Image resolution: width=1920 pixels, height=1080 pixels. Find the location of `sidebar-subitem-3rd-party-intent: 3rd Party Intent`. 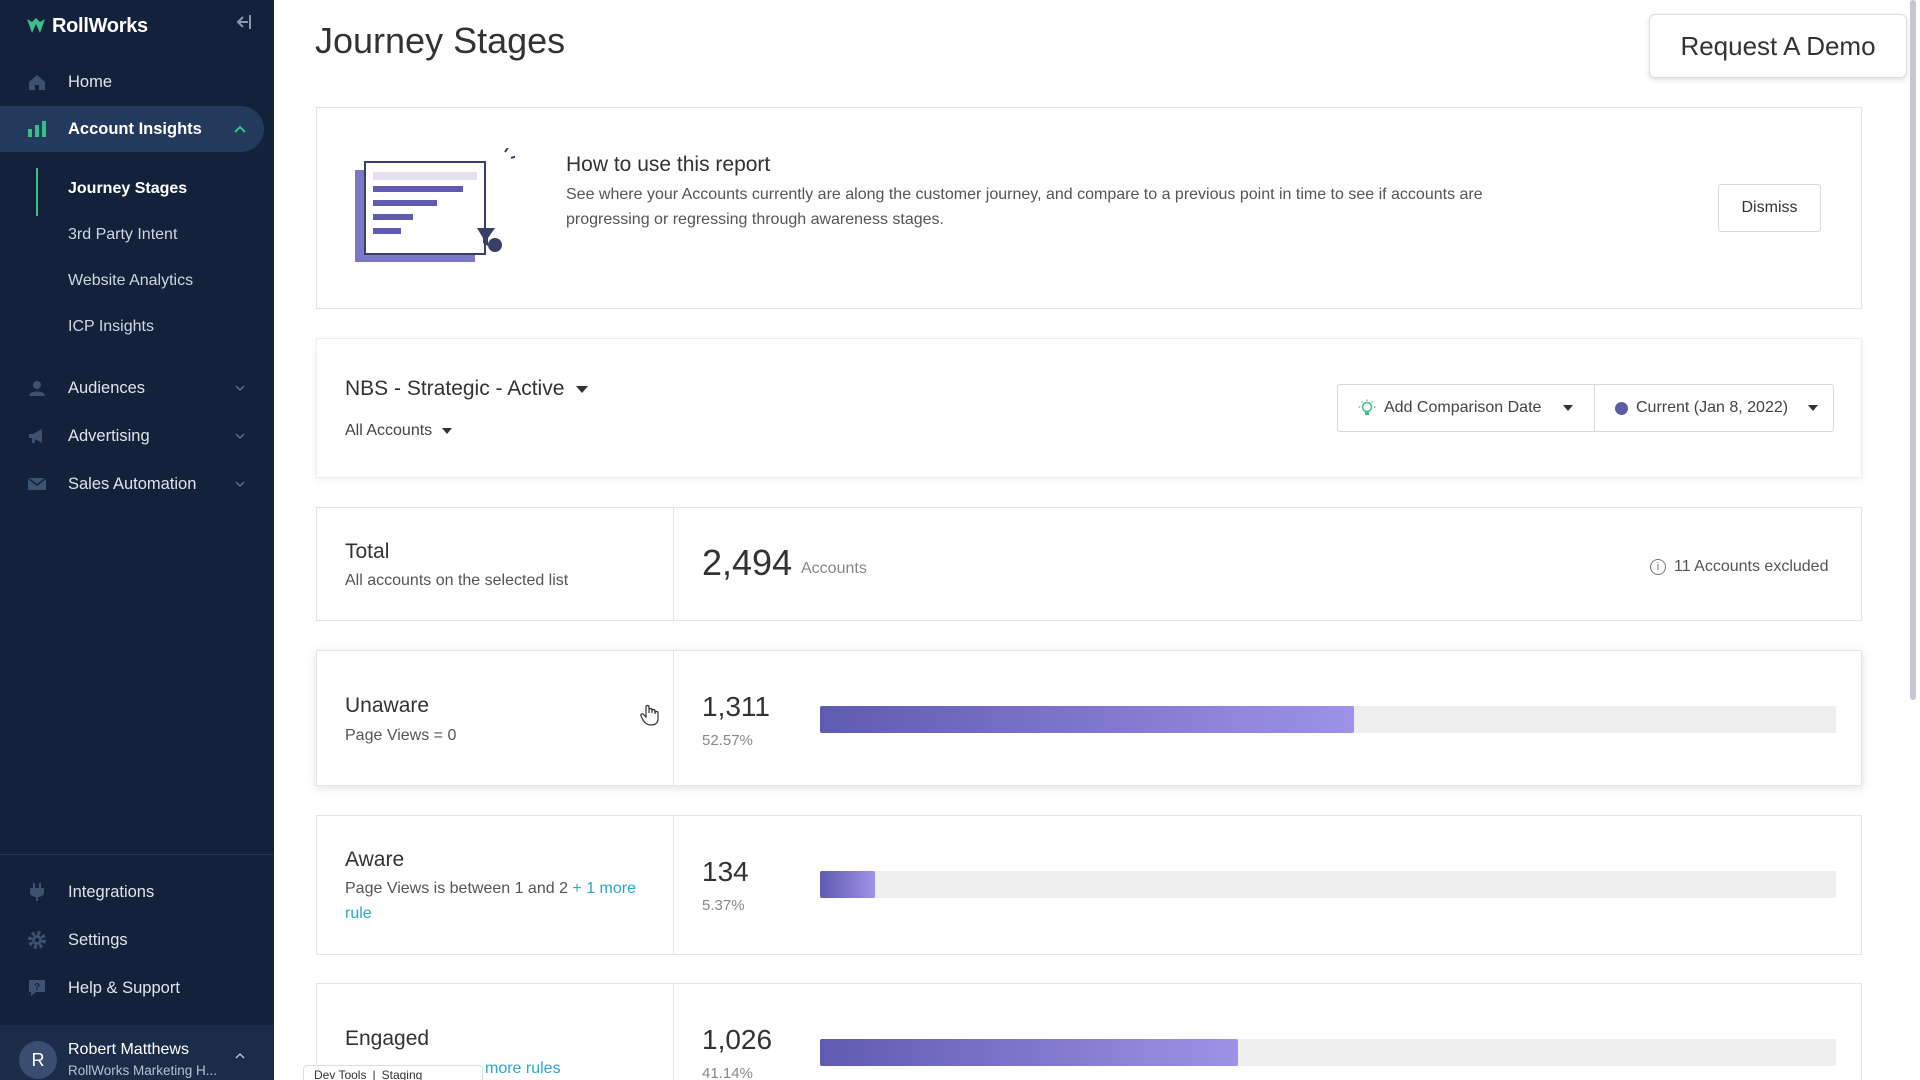

sidebar-subitem-3rd-party-intent: 3rd Party Intent is located at coordinates (123, 234).